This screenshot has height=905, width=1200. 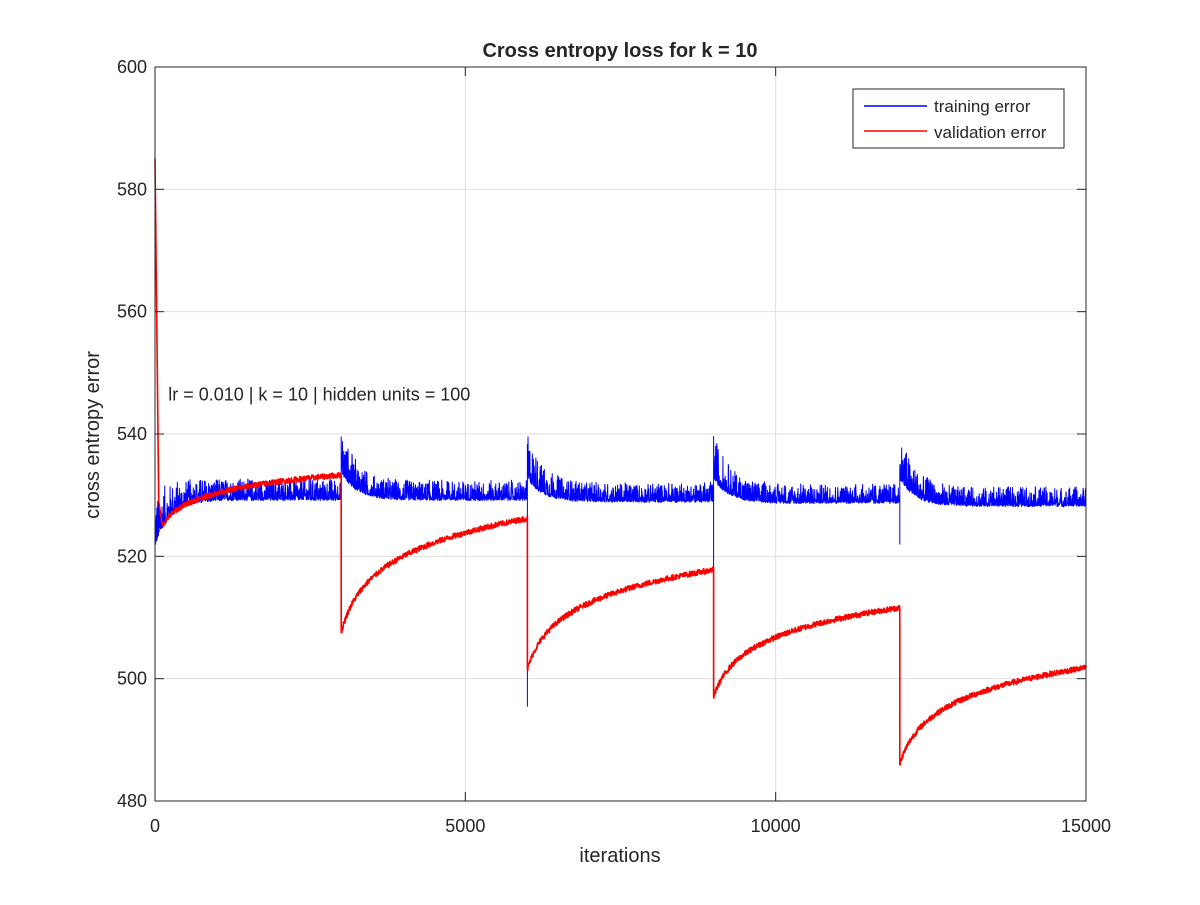 I want to click on y-tick-label: 540, so click(x=132, y=434).